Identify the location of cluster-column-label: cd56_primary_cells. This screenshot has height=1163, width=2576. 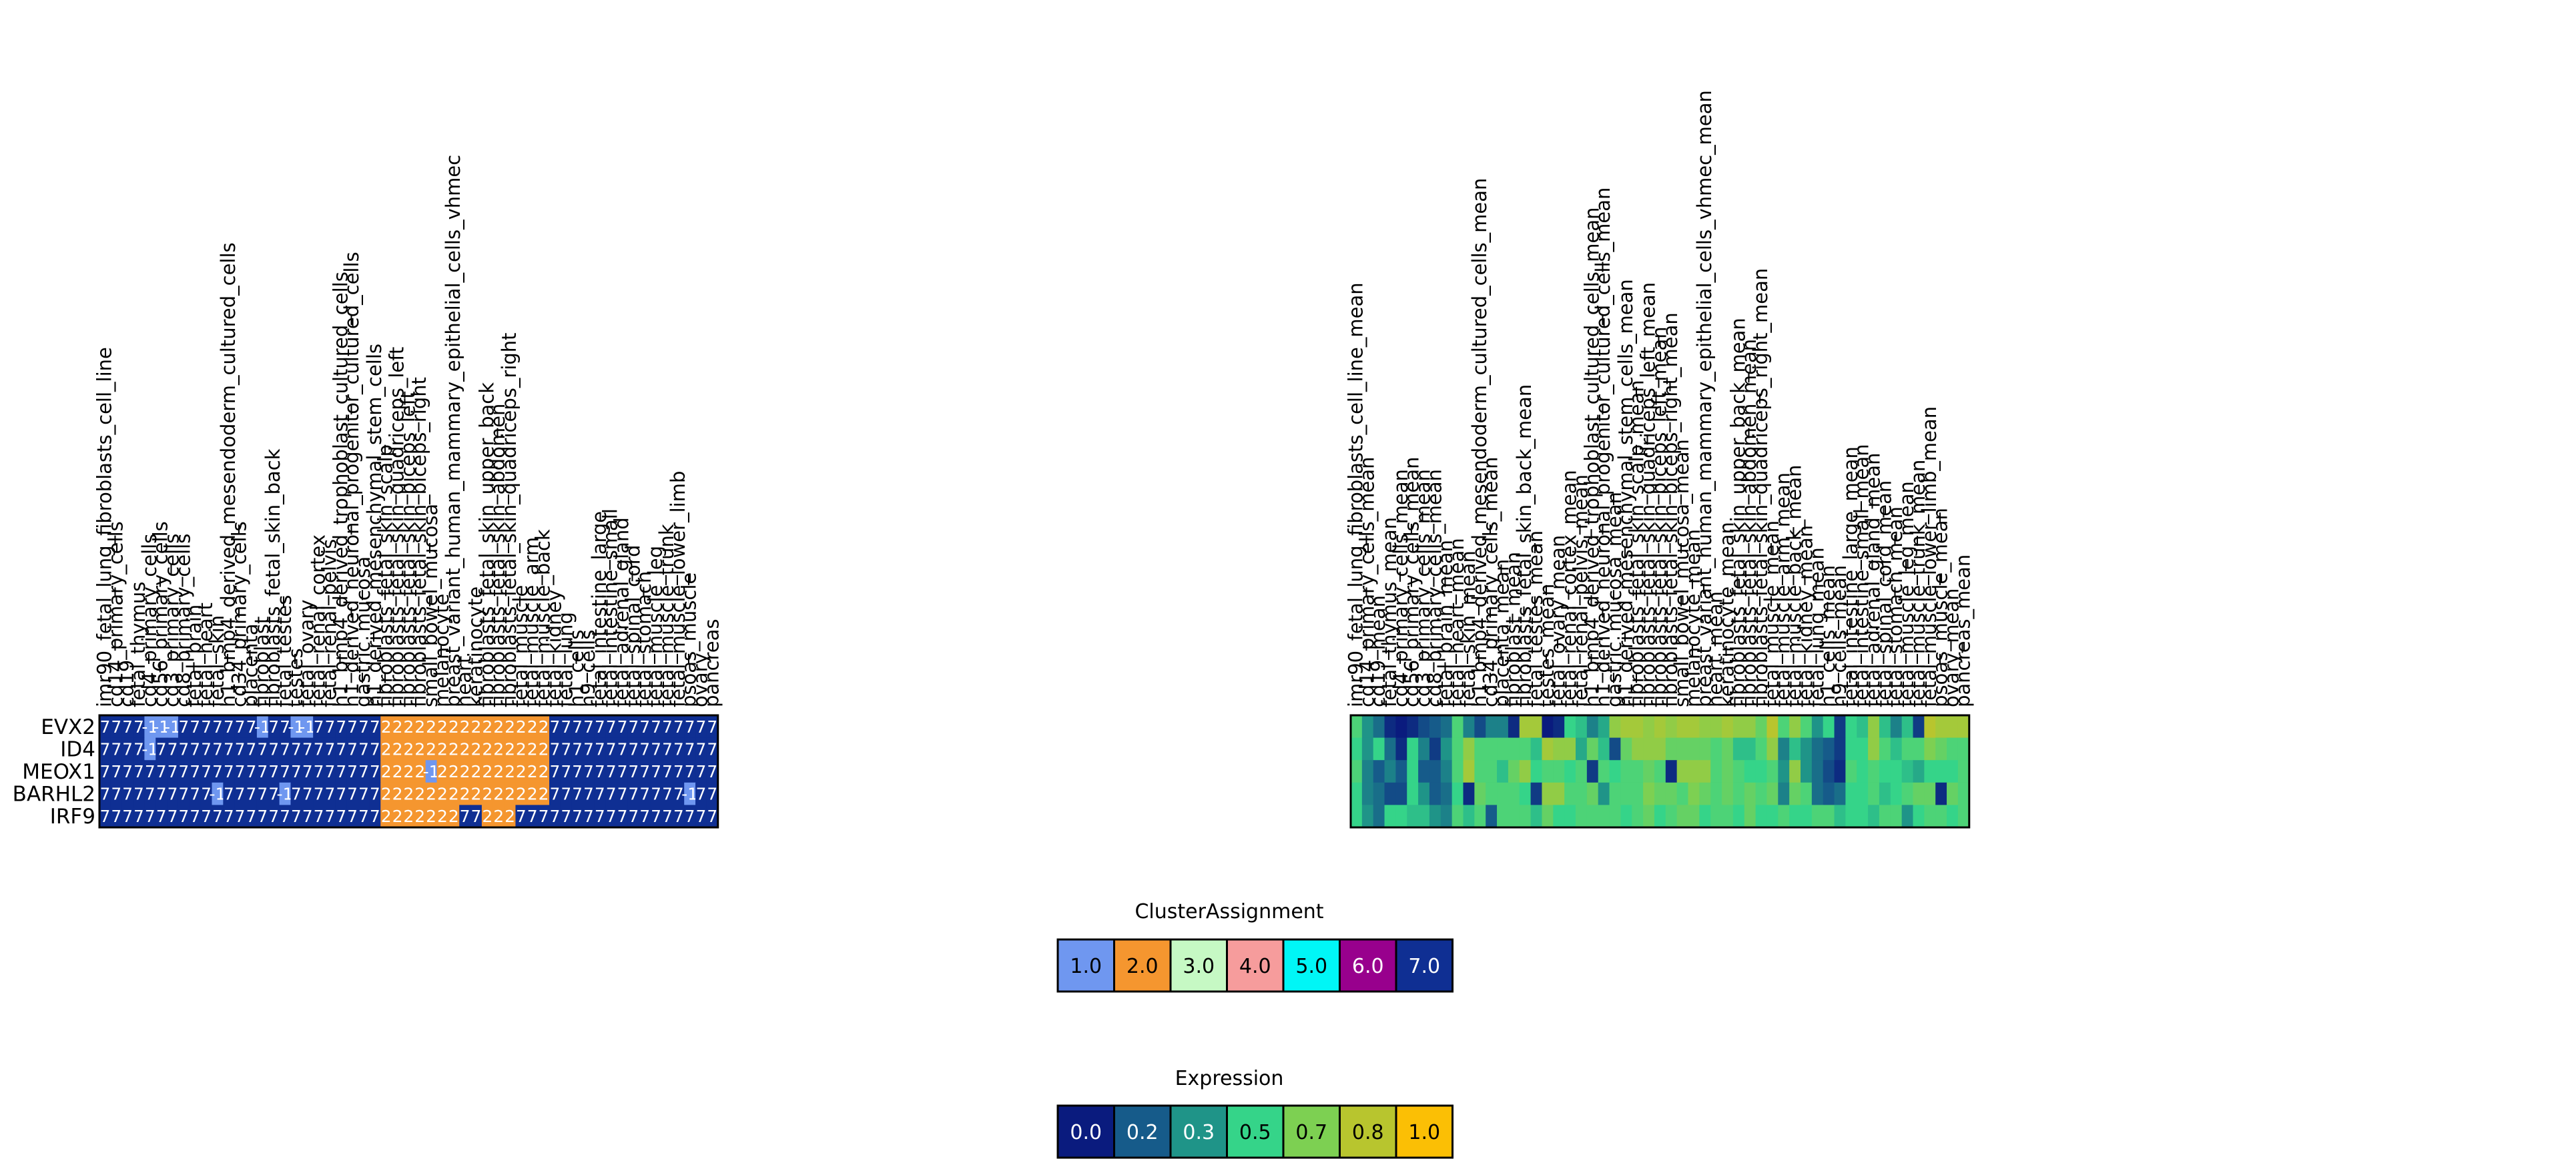
(160, 614).